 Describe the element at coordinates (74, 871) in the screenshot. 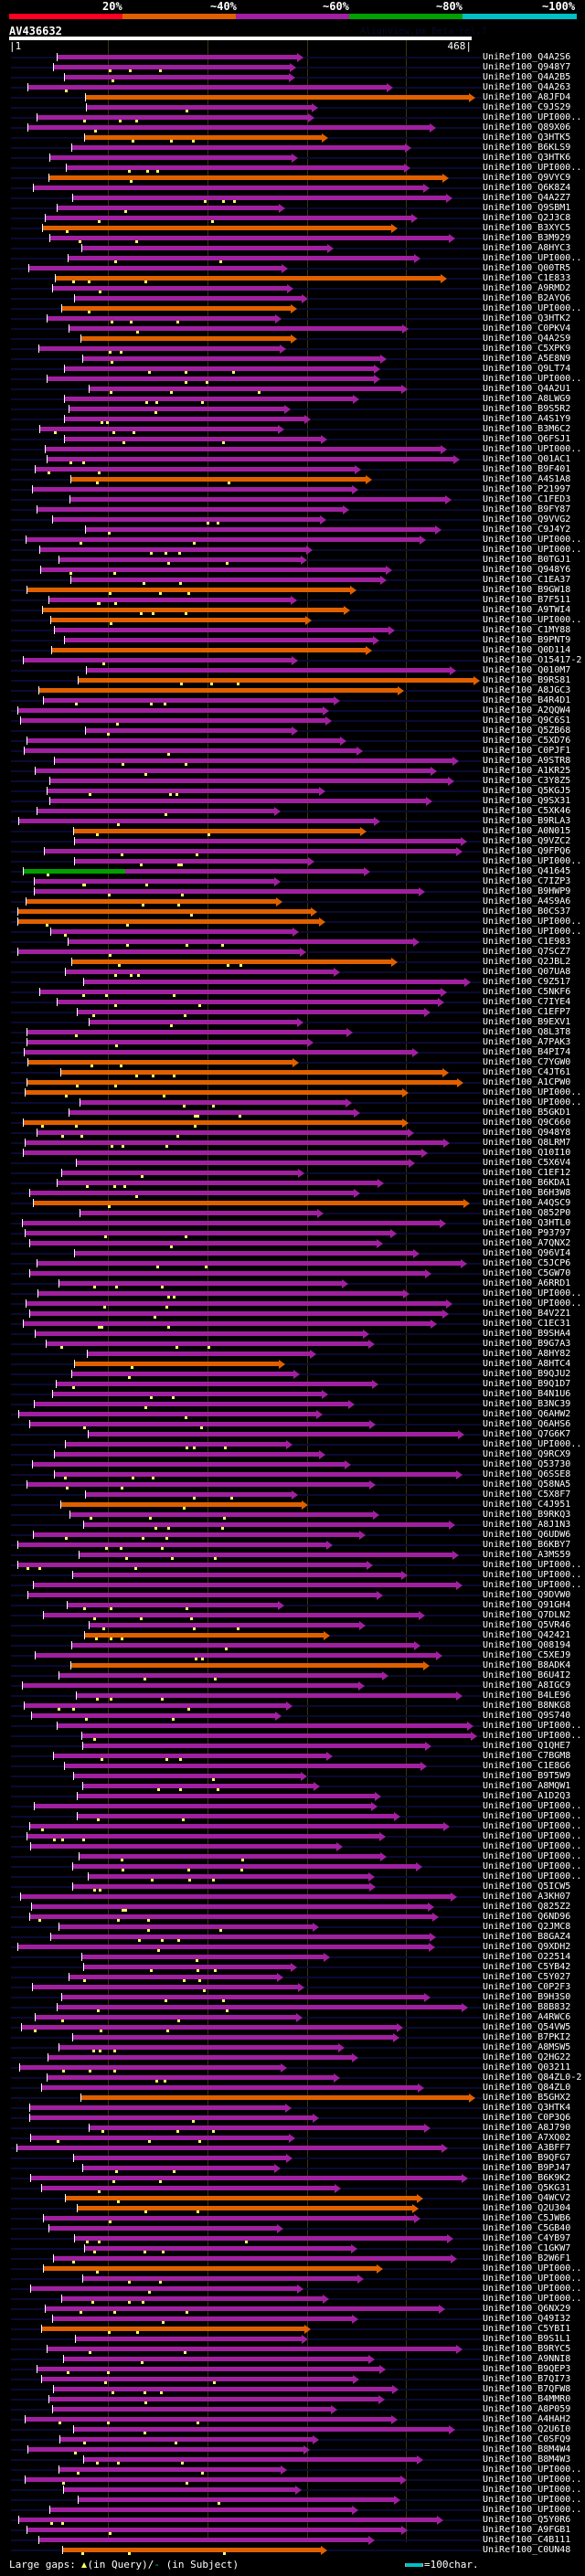

I see `alignment-bar-green` at that location.